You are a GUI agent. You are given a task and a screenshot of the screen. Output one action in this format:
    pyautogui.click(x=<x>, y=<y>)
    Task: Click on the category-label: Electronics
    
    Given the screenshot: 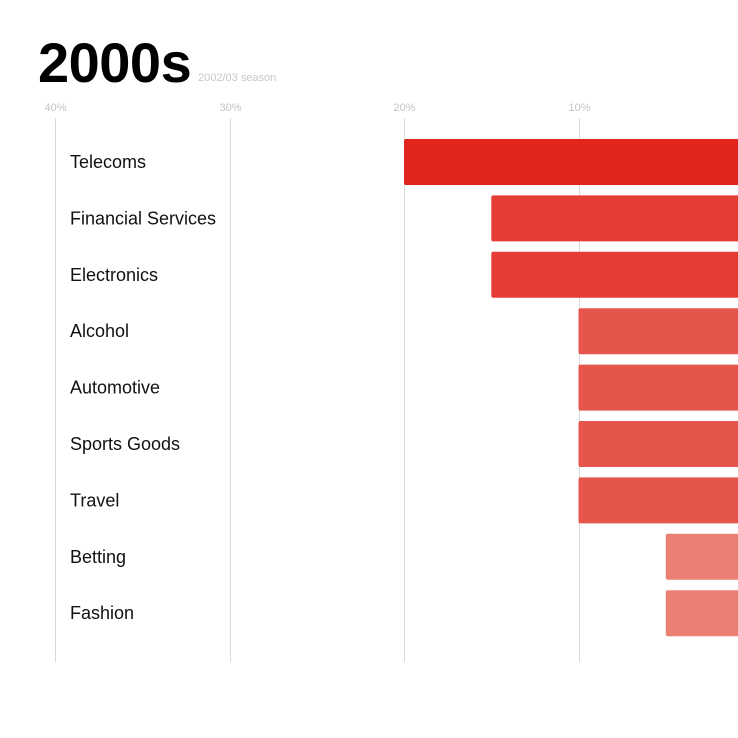 What is the action you would take?
    pyautogui.click(x=114, y=275)
    